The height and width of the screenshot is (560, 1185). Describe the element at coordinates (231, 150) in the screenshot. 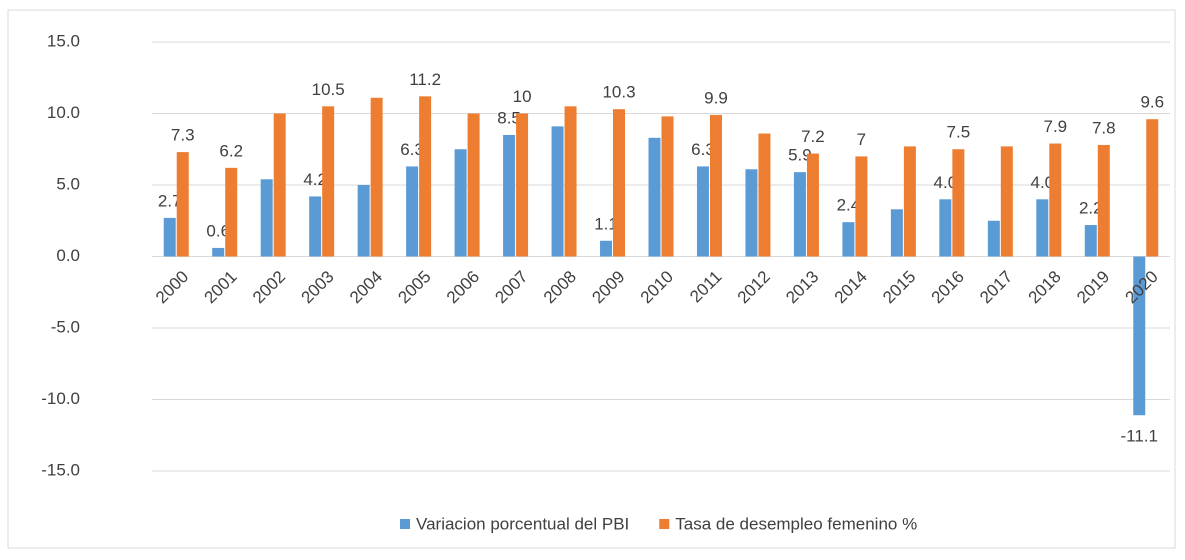

I see `data-label: 6.2` at that location.